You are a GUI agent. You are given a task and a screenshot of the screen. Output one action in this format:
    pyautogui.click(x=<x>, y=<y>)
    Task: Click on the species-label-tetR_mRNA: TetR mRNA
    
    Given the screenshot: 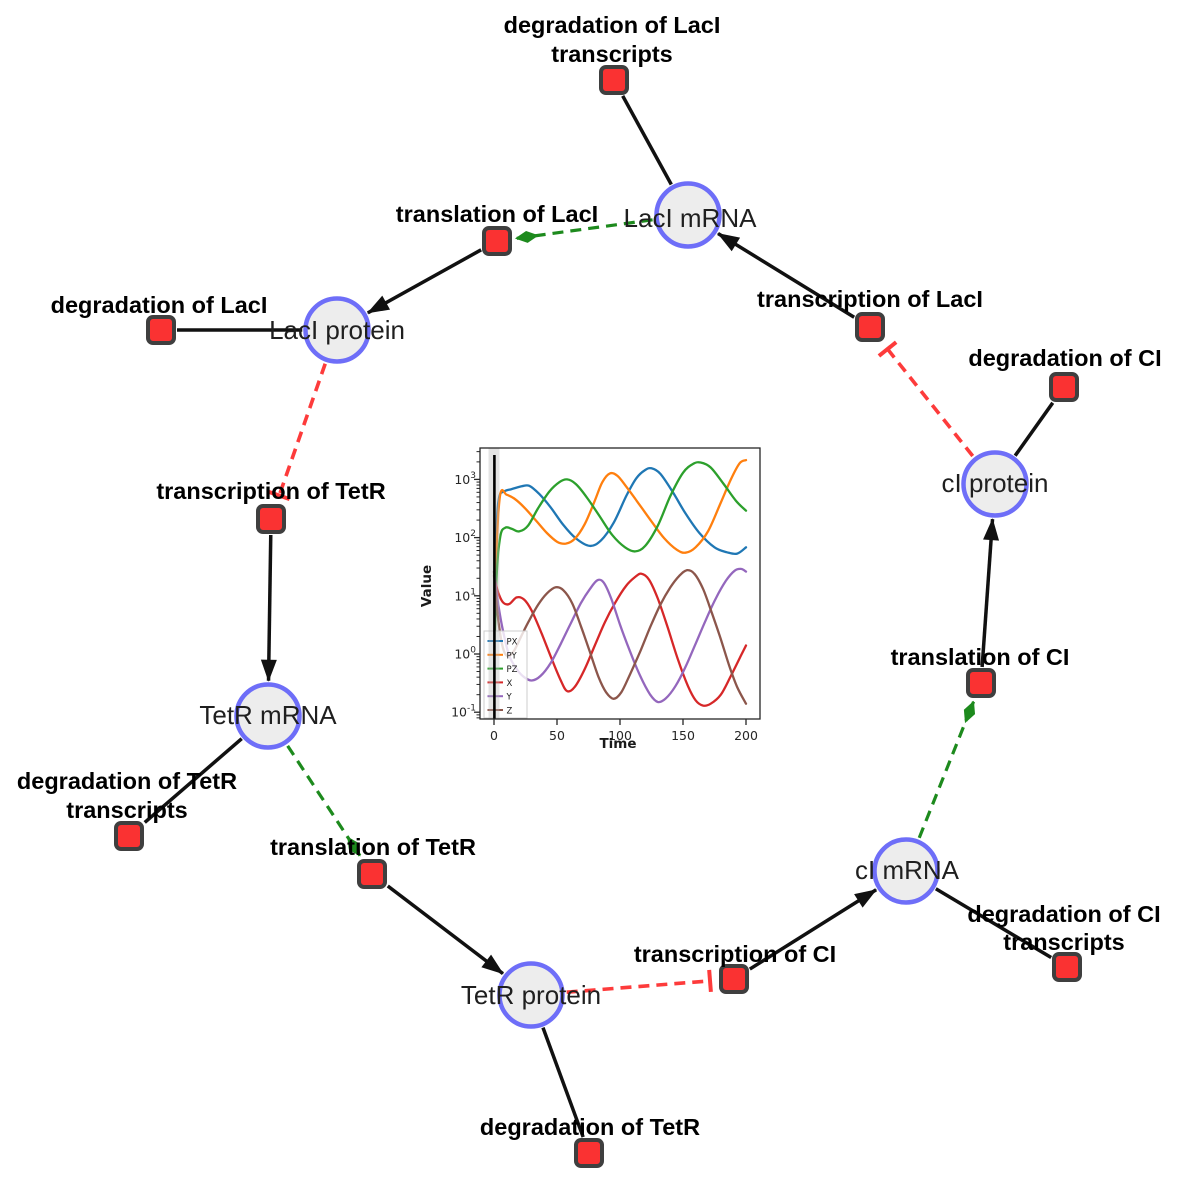 What is the action you would take?
    pyautogui.click(x=268, y=715)
    